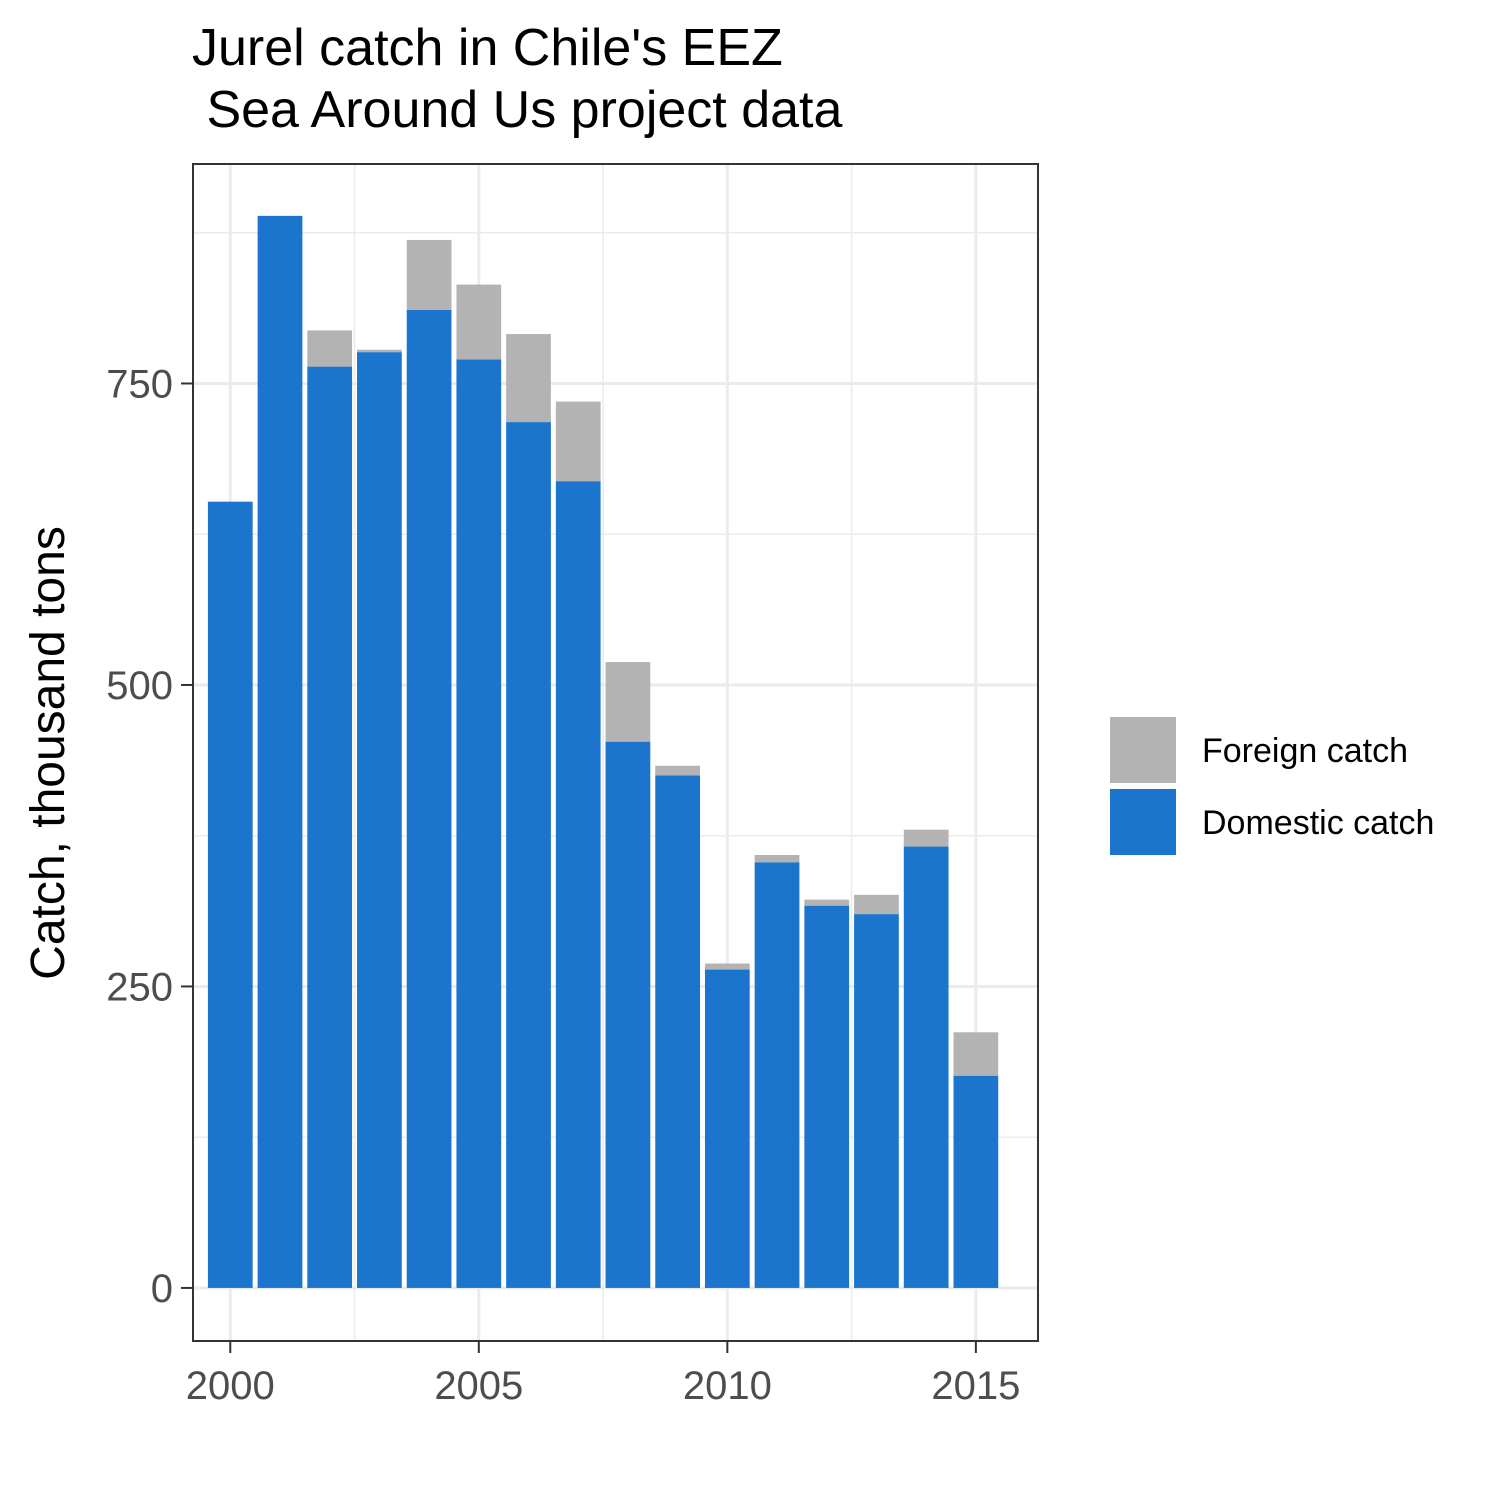  Describe the element at coordinates (479, 823) in the screenshot. I see `bar-domestic-catch-2005` at that location.